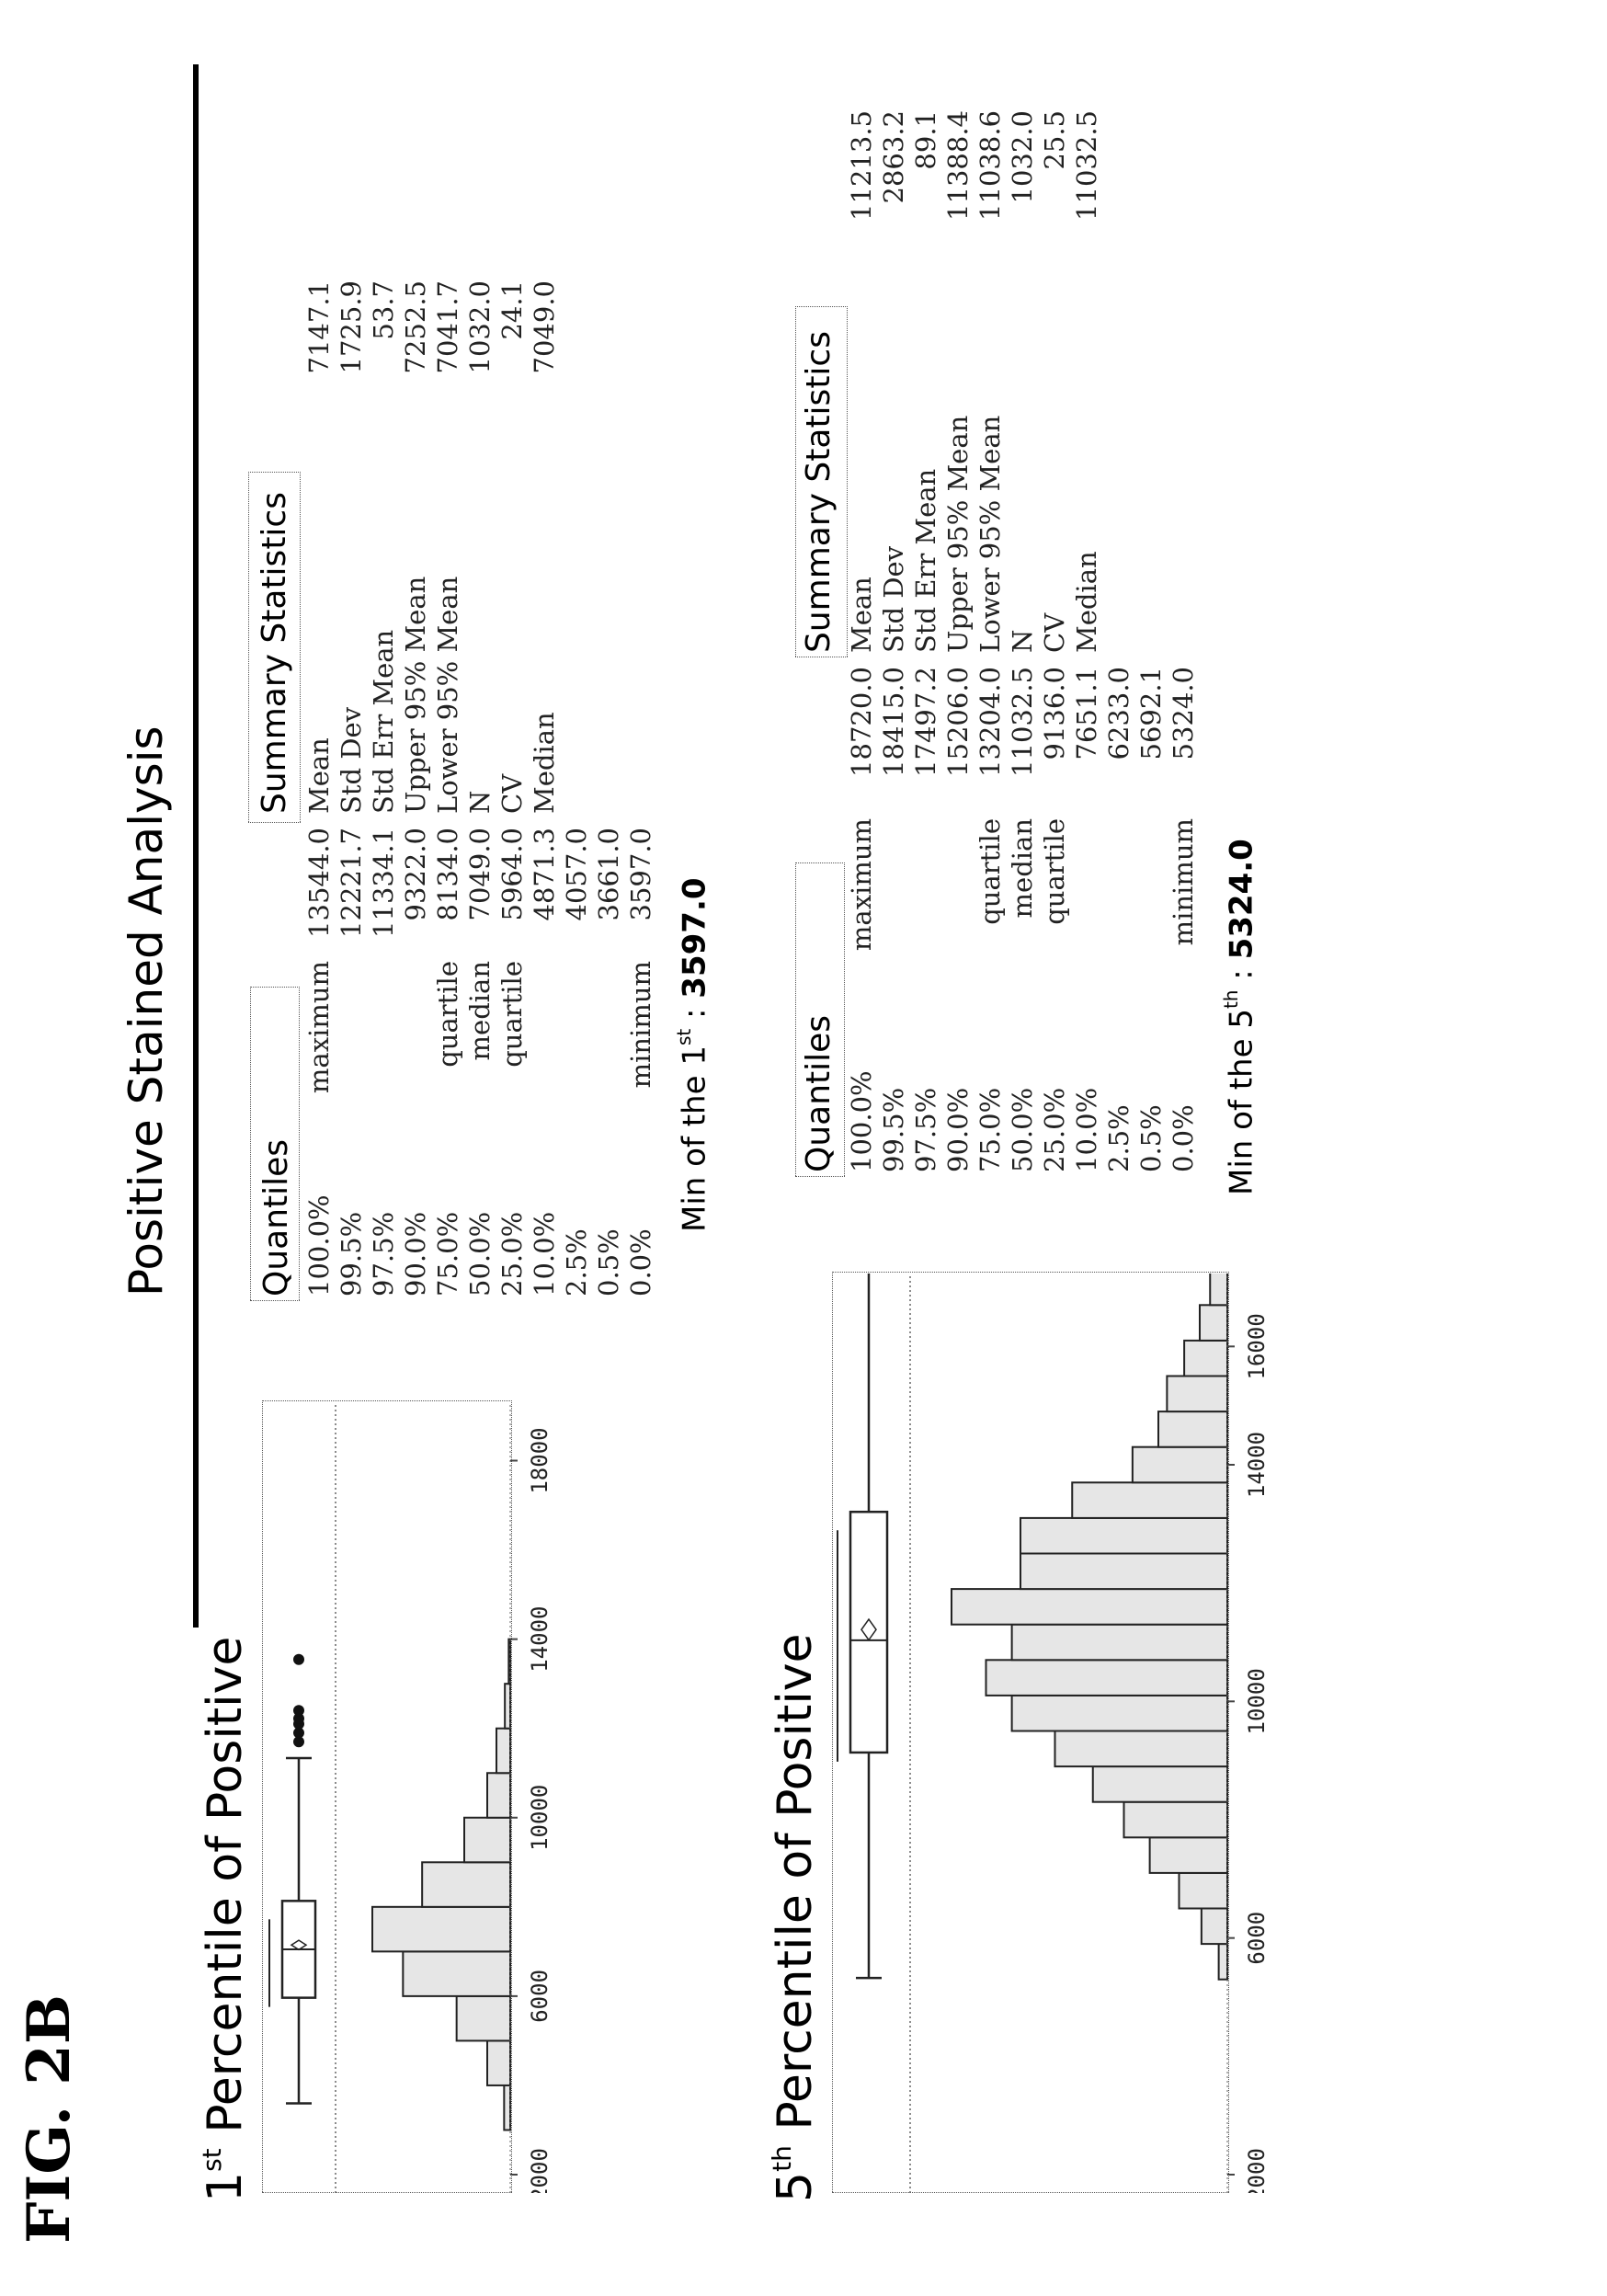 This screenshot has width=1607, height=2296. What do you see at coordinates (146, 1010) in the screenshot?
I see `page-title: Positive Stained Analysis` at bounding box center [146, 1010].